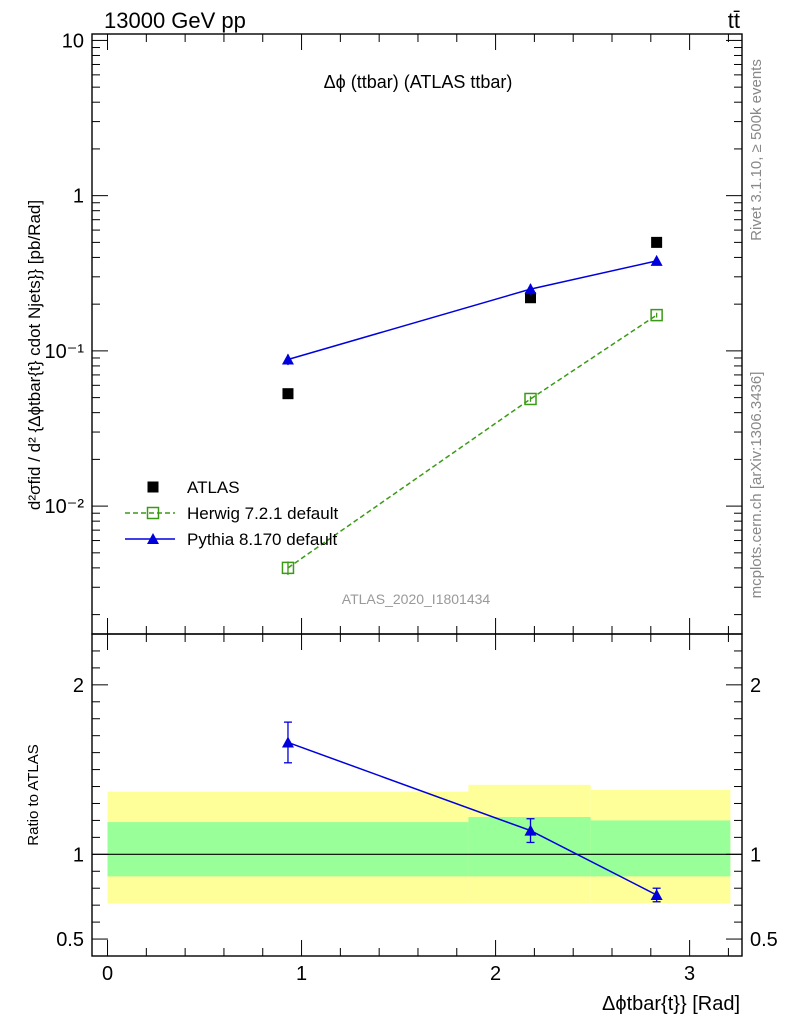 The image size is (786, 1024). Describe the element at coordinates (70, 940) in the screenshot. I see `ratio-y-tick-label-left: 0.5` at that location.